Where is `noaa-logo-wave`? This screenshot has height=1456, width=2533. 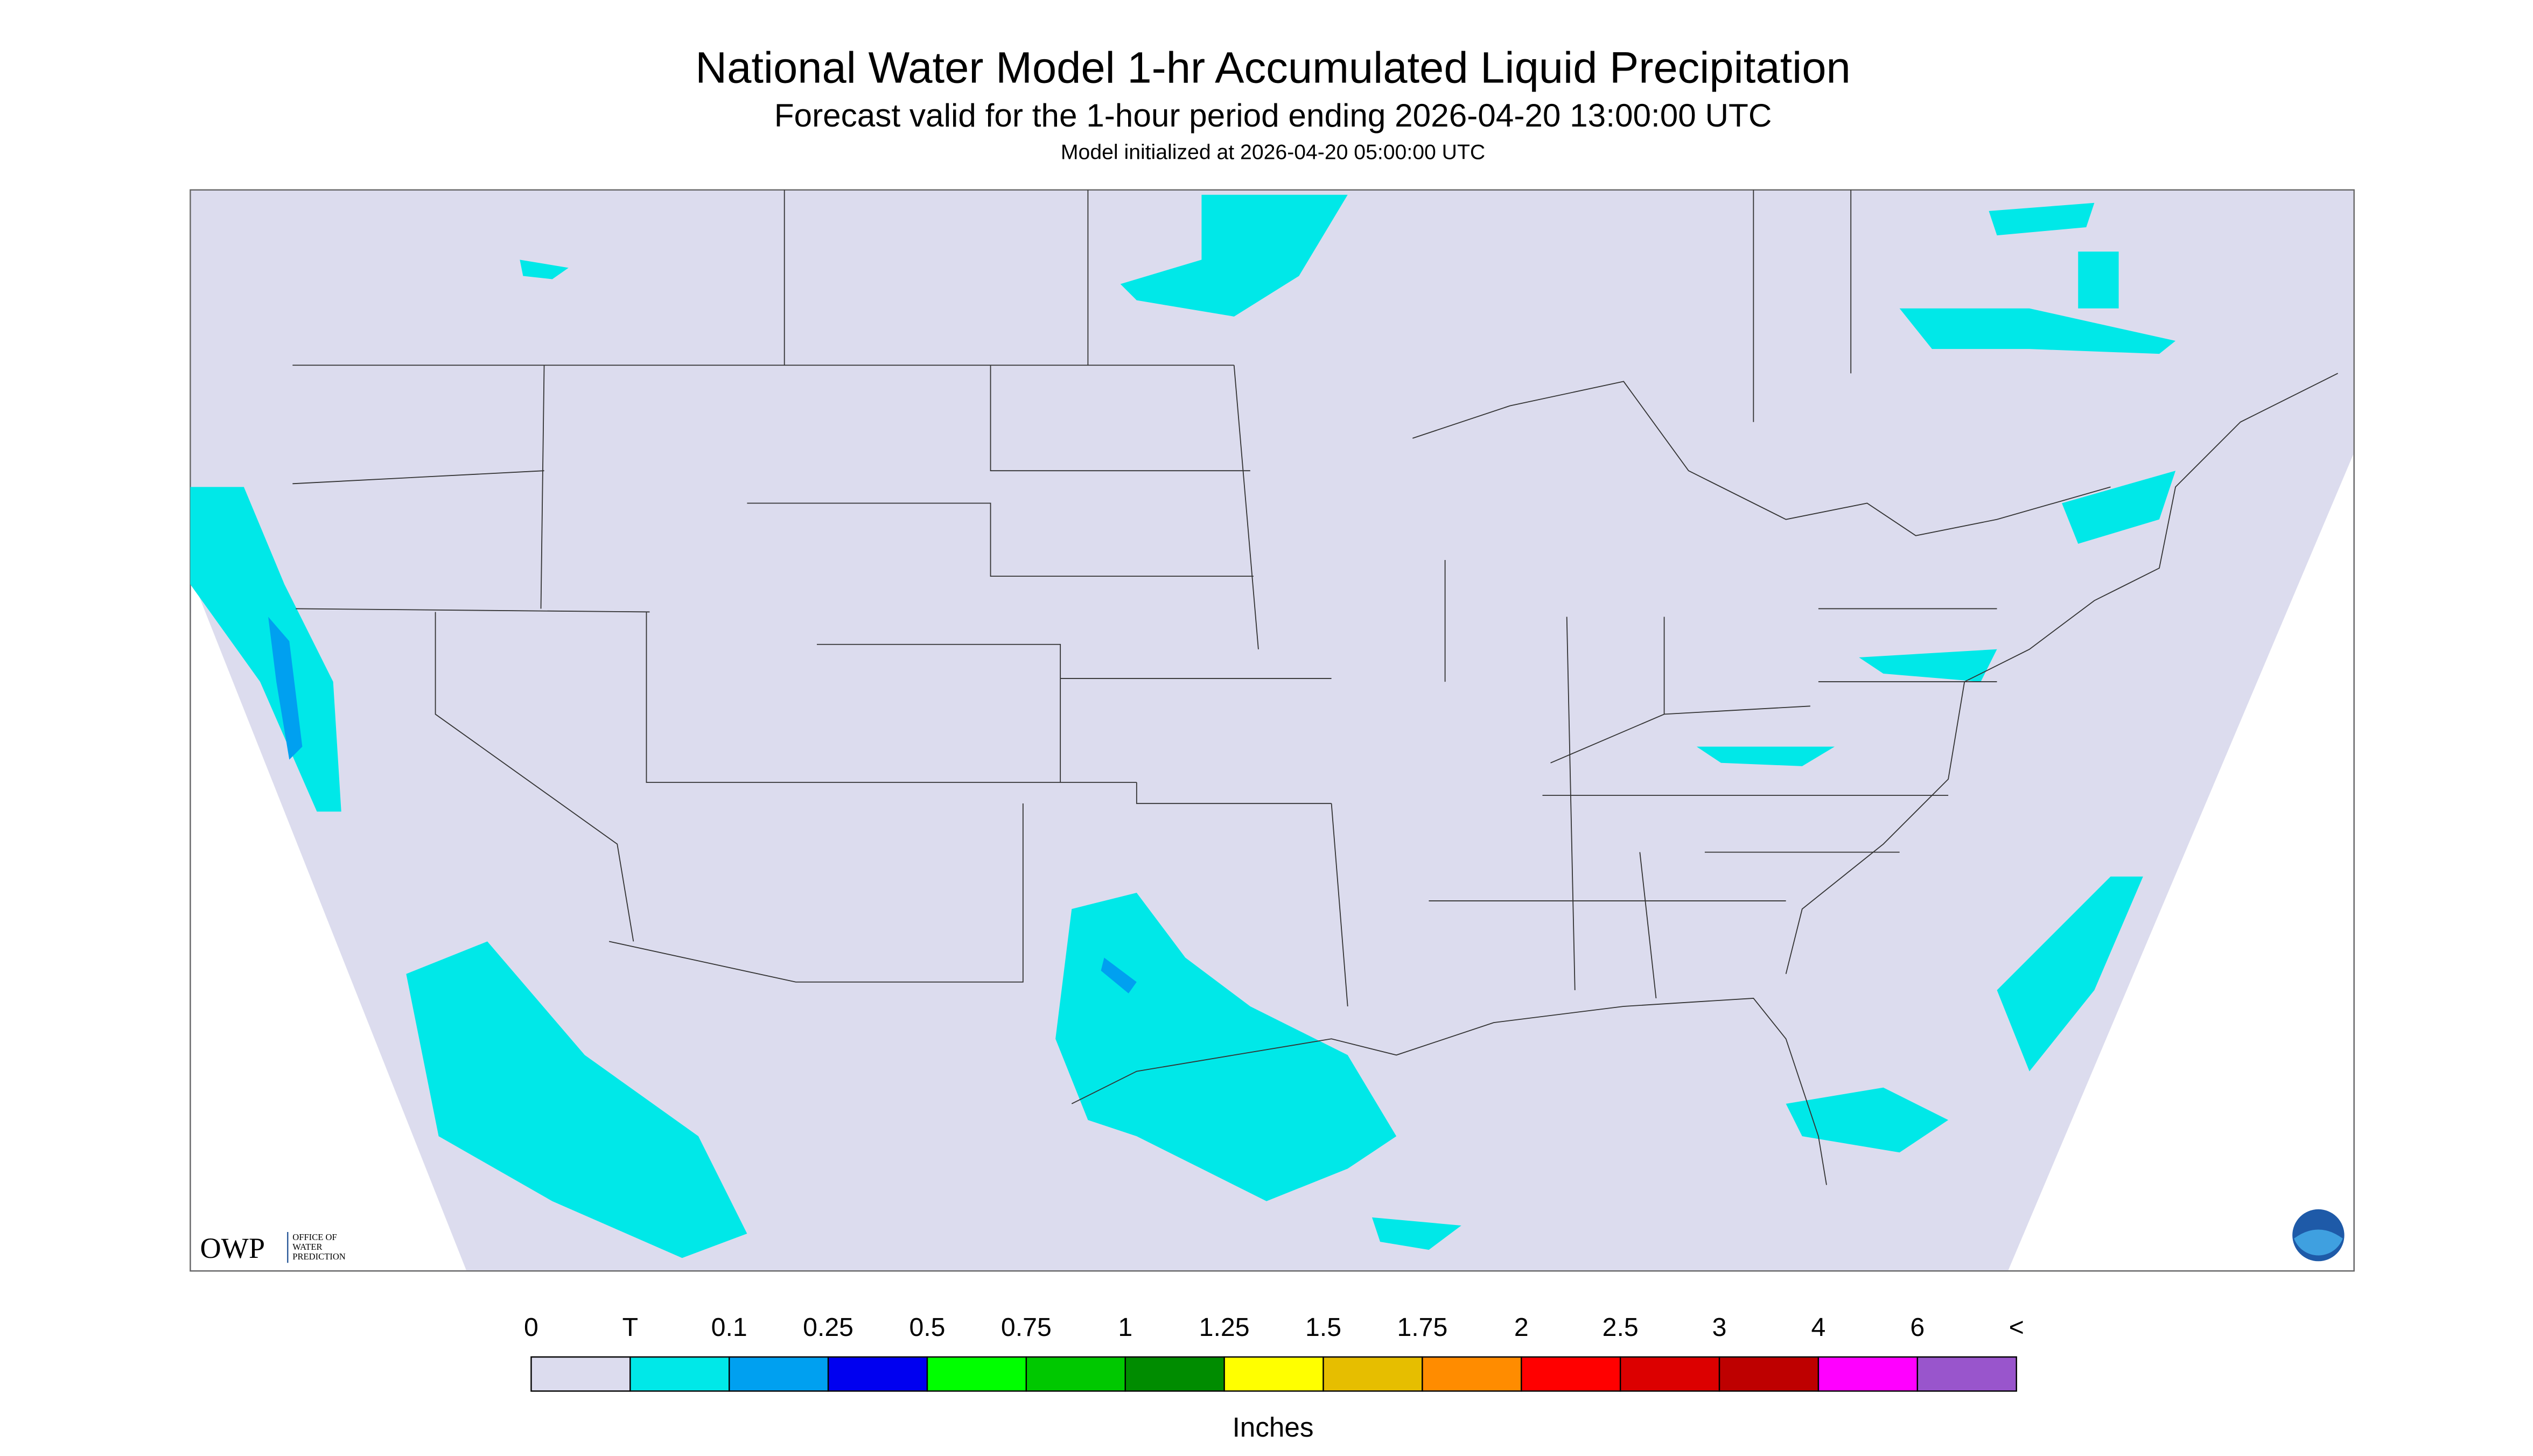
noaa-logo-wave is located at coordinates (2318, 1242).